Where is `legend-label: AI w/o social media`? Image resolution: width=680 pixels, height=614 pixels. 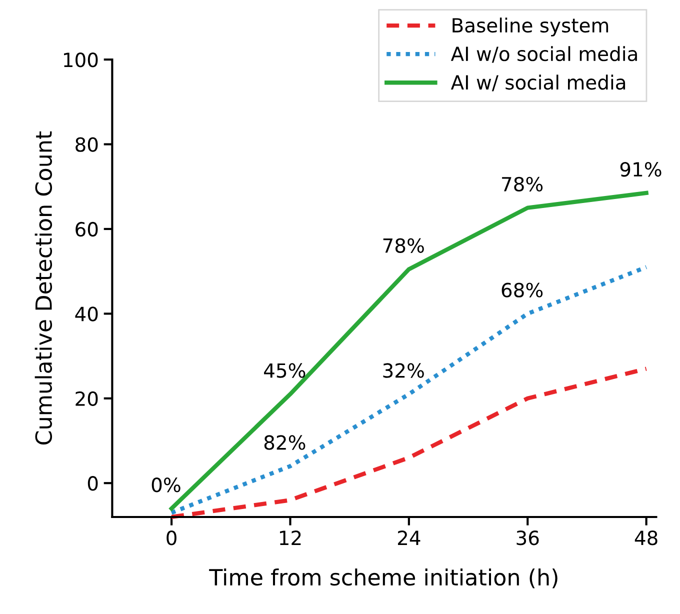 legend-label: AI w/o social media is located at coordinates (543, 54).